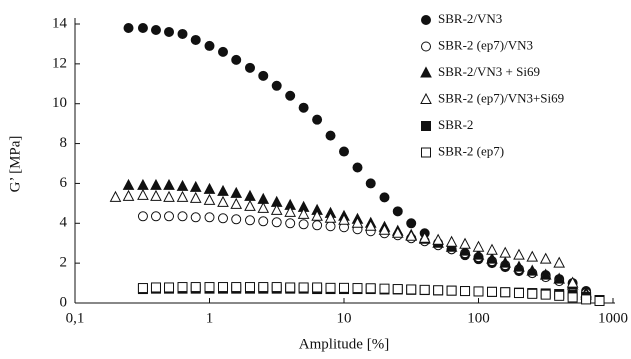  What do you see at coordinates (64, 223) in the screenshot?
I see `y-tick-label: 4` at bounding box center [64, 223].